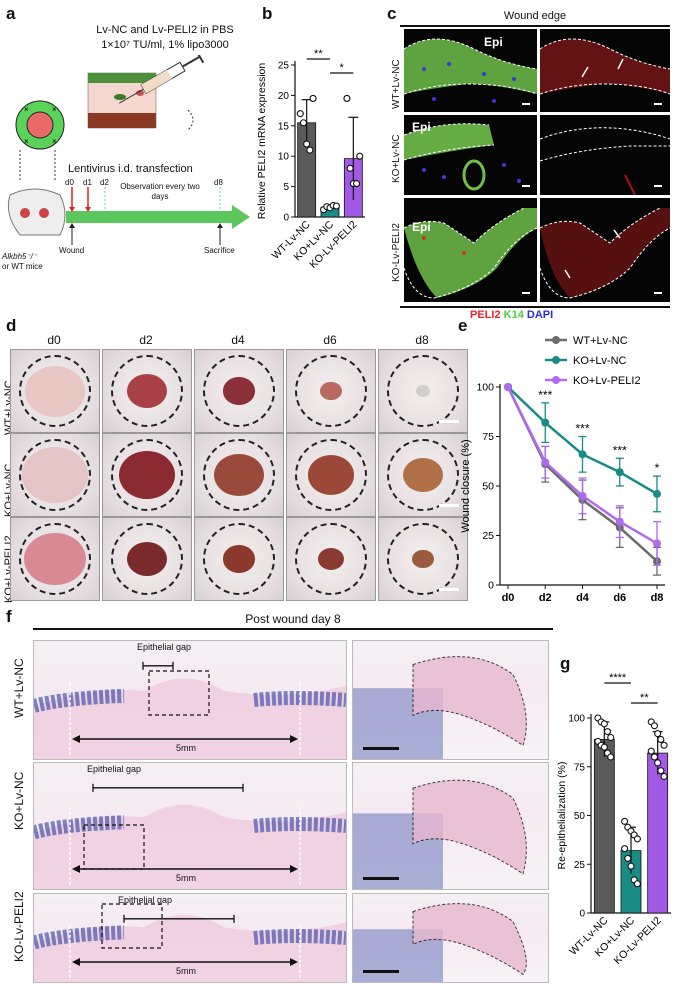  Describe the element at coordinates (463, 325) in the screenshot. I see `panel-label-e: e` at that location.